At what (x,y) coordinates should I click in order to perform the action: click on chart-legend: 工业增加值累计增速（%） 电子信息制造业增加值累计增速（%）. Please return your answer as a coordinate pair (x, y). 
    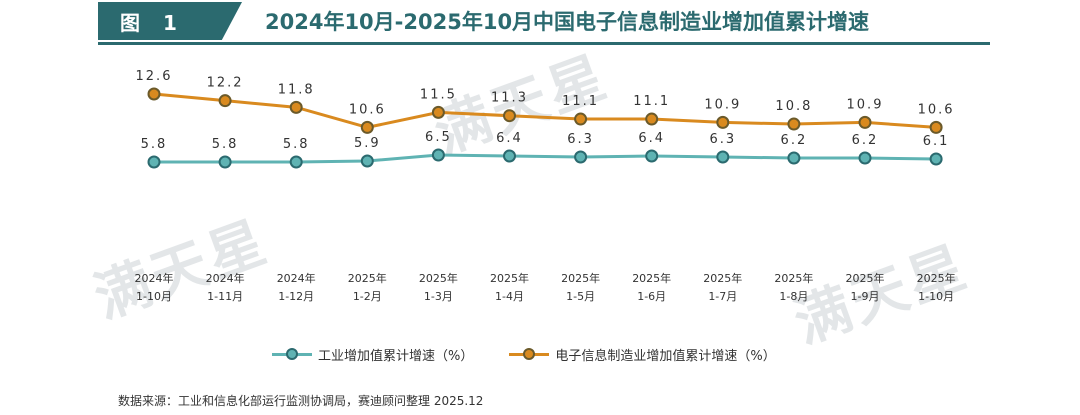
    Looking at the image, I should click on (542, 354).